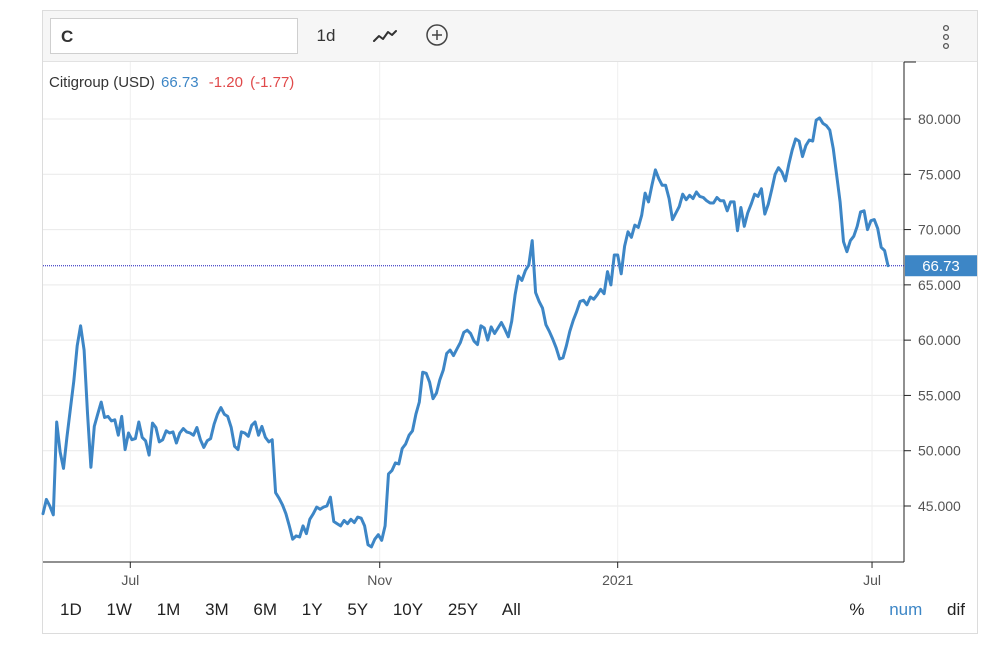 This screenshot has height=654, width=996. I want to click on range-6m: 6M, so click(265, 609).